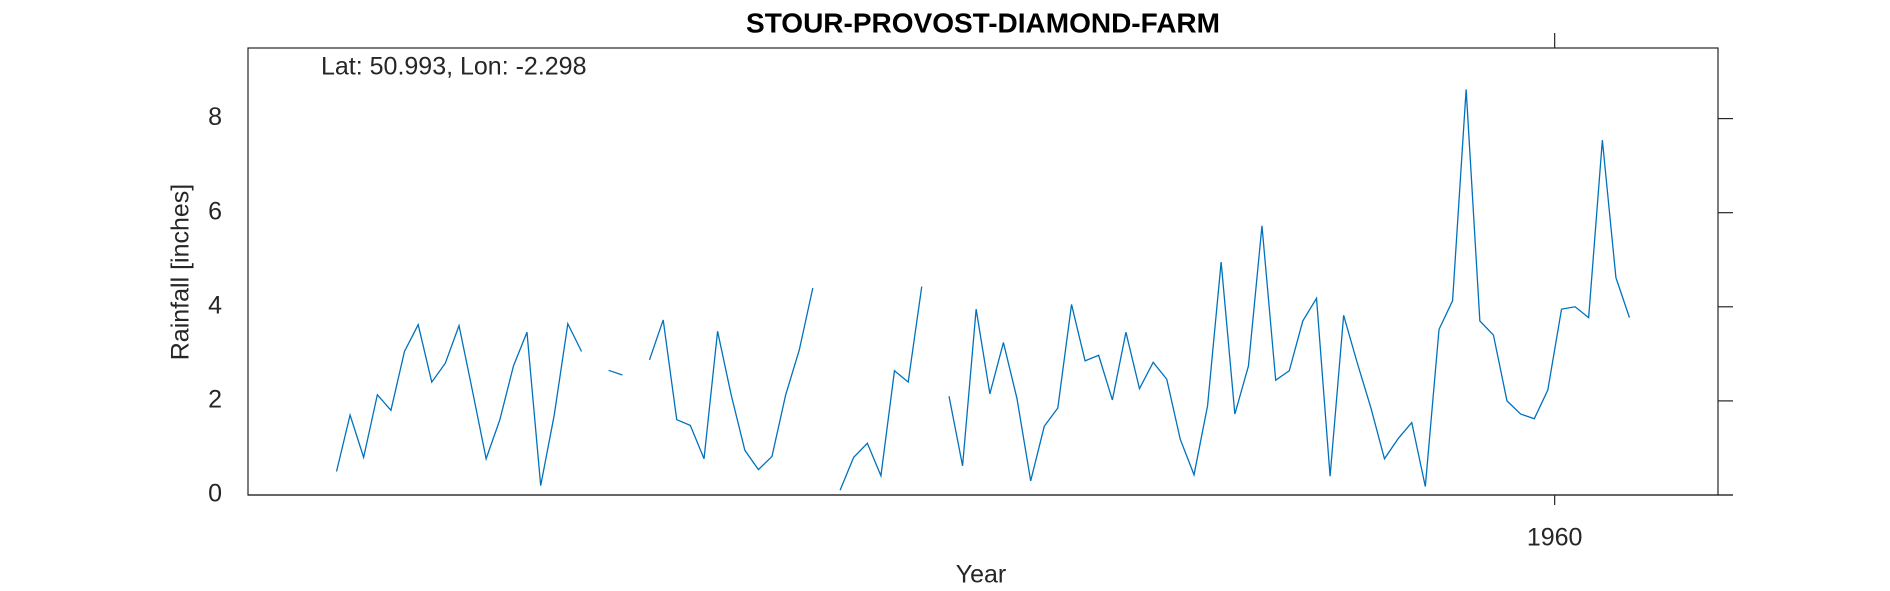 This screenshot has height=591, width=1890. I want to click on y-tick-label: 2, so click(215, 400).